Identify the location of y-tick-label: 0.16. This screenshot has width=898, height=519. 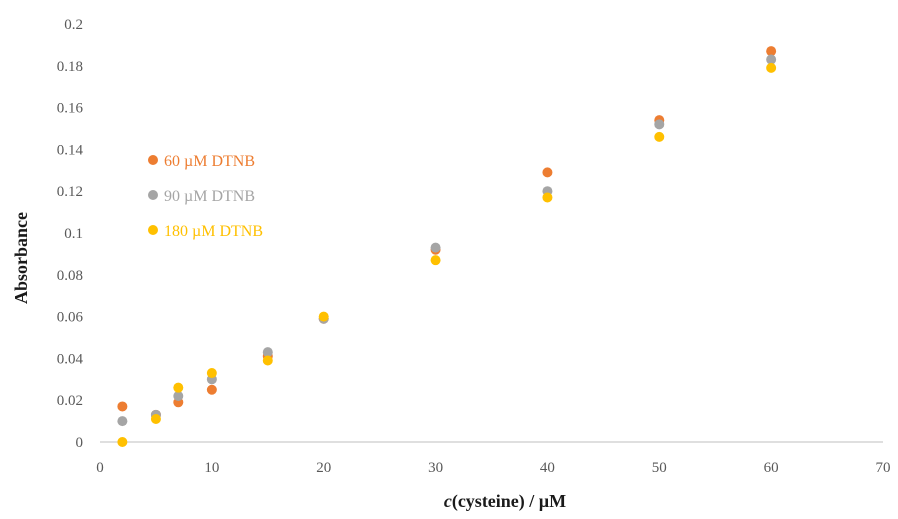
(70, 109).